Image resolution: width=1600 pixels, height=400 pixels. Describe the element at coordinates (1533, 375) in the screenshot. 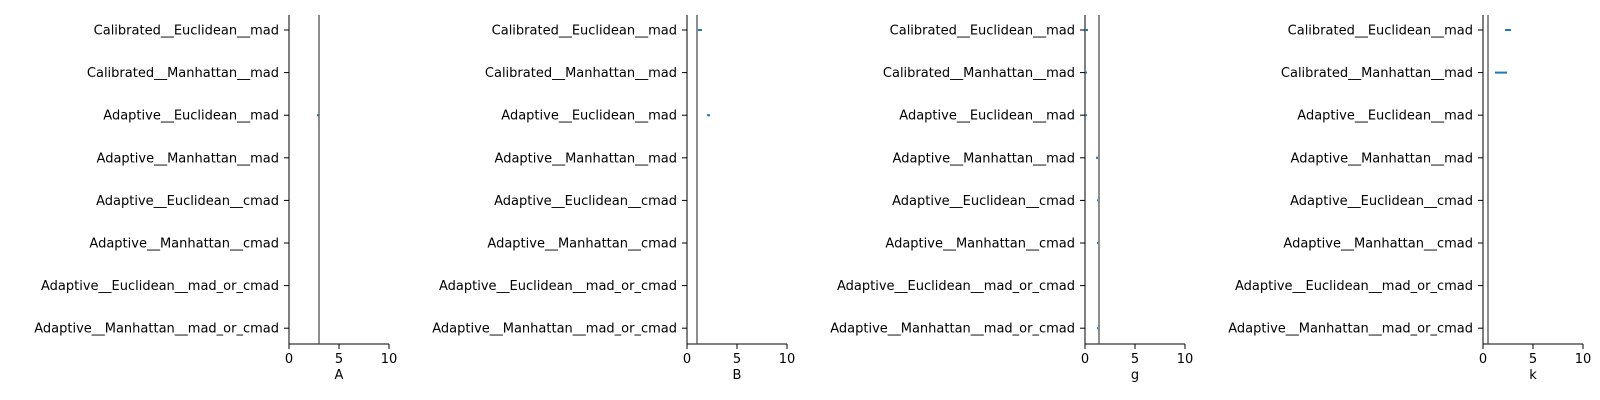

I see `x-axis-label: k` at that location.